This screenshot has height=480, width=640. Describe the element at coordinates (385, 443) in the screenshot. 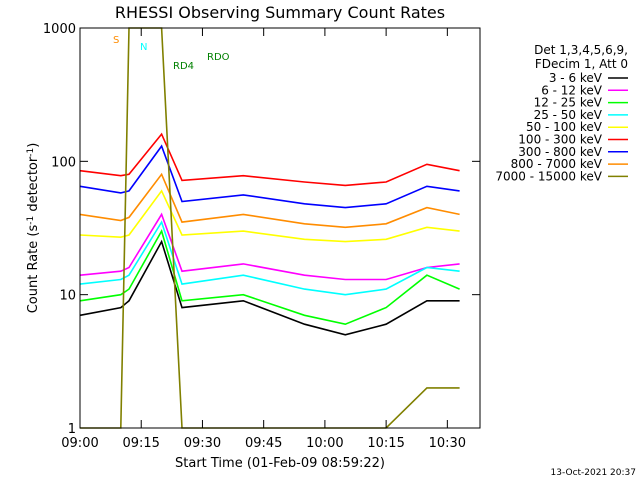

I see `x-tick-label-5: 10:15` at that location.